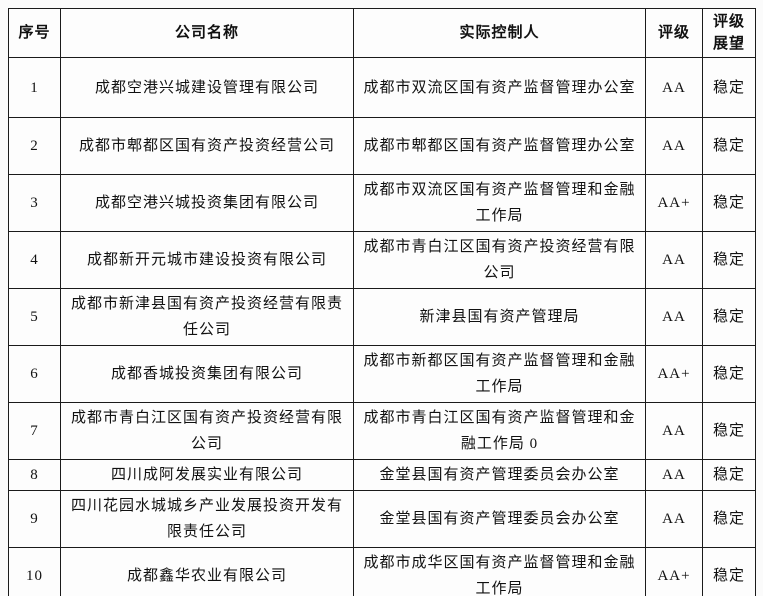 This screenshot has height=596, width=763. Describe the element at coordinates (34, 317) in the screenshot. I see `row-number: 5` at that location.